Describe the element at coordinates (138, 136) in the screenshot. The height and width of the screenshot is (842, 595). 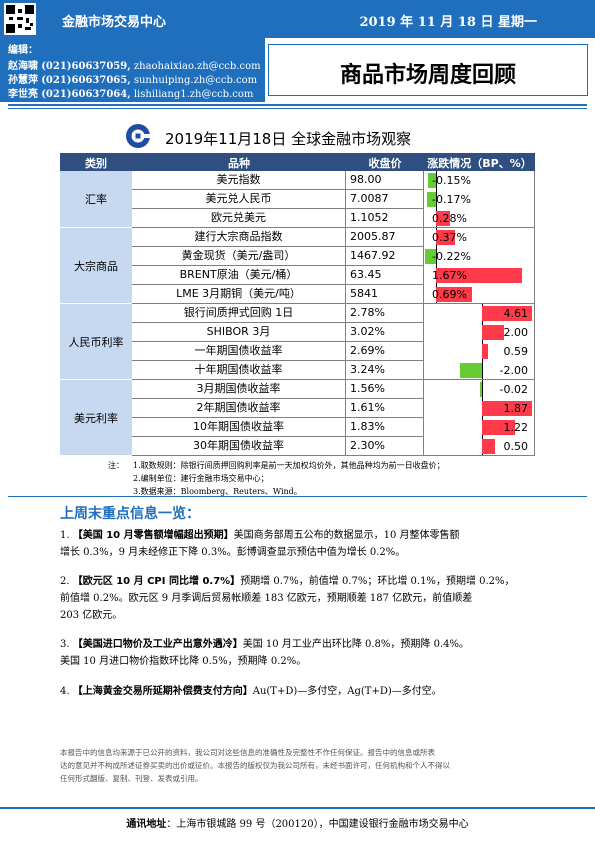
I see `ccb-logo-icon` at that location.